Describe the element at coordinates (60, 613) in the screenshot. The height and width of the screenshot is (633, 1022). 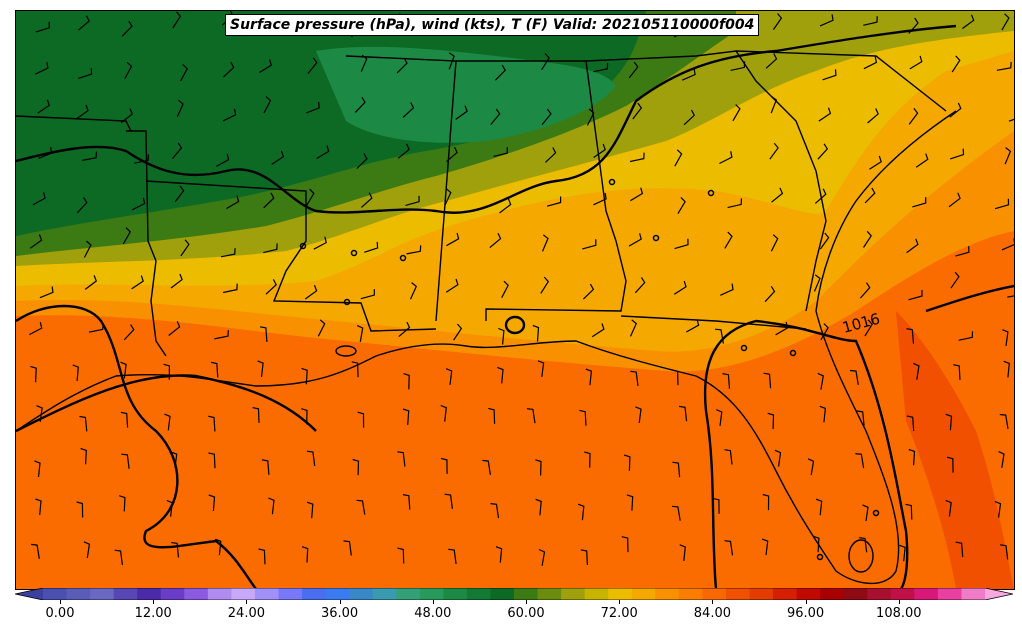
I see `colorbar-tick-label: 0.00` at that location.